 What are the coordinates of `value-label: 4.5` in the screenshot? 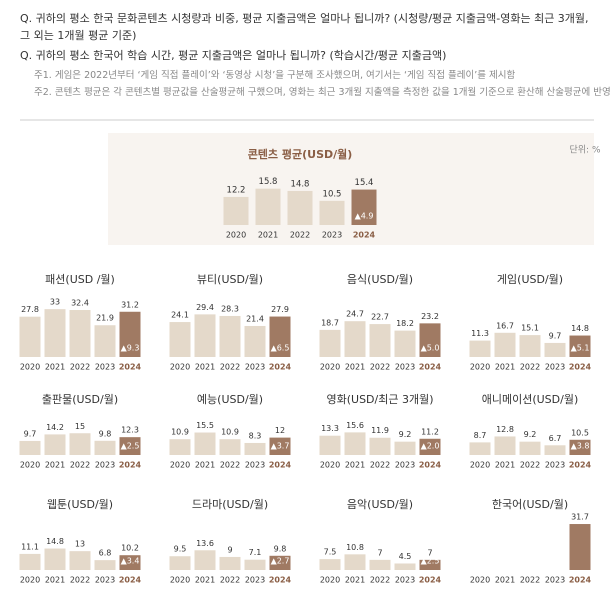 It's located at (405, 556).